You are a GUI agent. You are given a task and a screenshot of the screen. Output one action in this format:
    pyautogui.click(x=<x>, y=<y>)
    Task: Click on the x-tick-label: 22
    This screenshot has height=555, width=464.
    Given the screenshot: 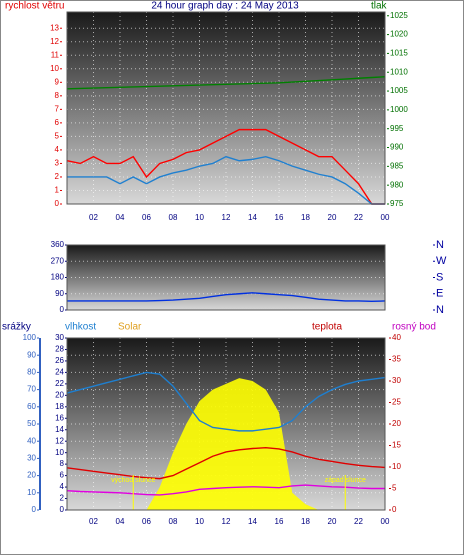 What is the action you would take?
    pyautogui.click(x=358, y=521)
    